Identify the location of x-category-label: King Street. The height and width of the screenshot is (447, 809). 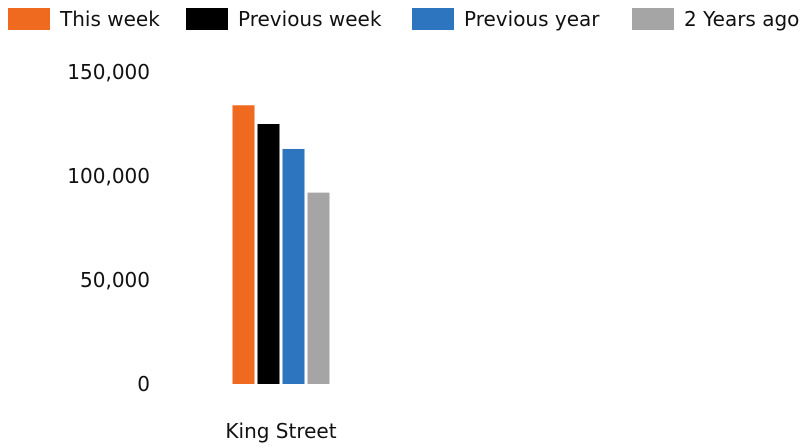
(280, 431).